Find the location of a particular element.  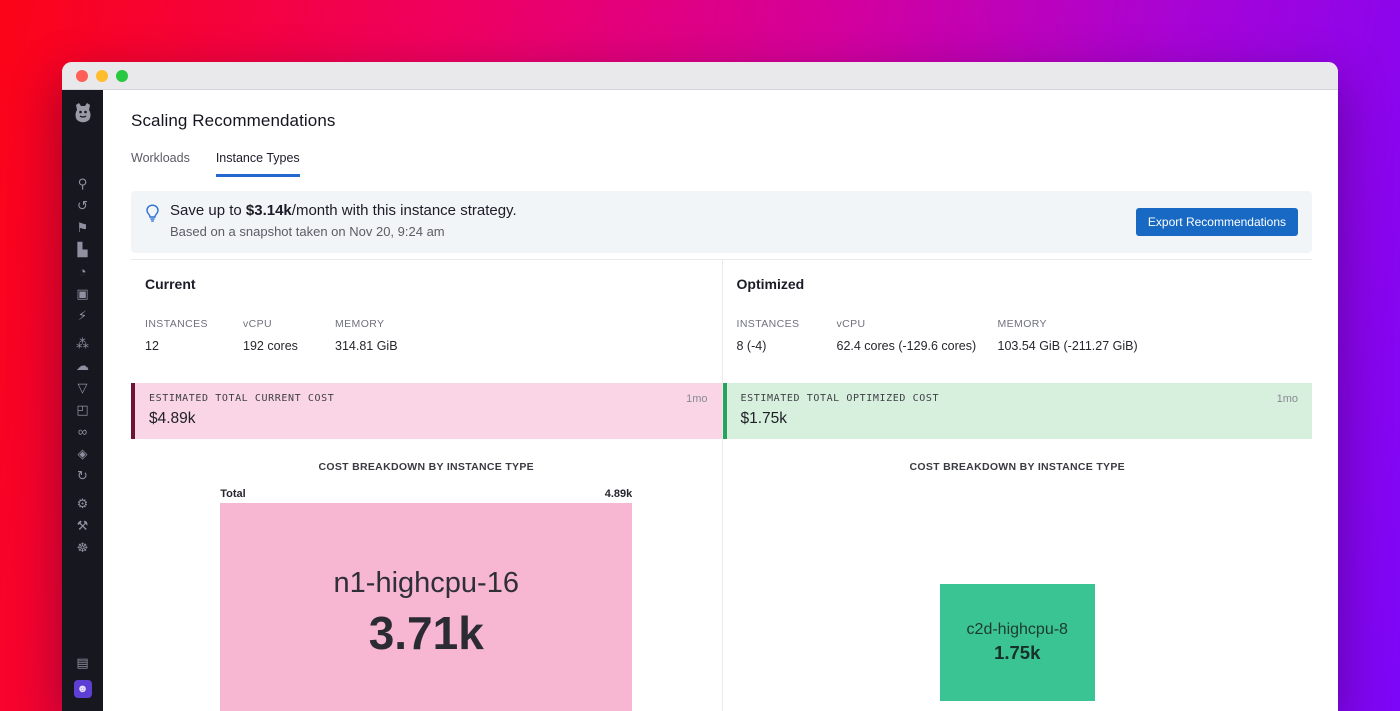

minimize-window-button is located at coordinates (102, 75).